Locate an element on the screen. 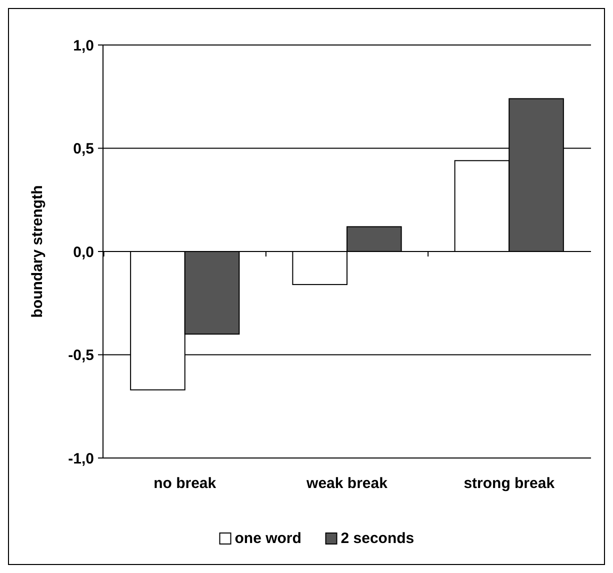  y-tick-label: -1,0 is located at coordinates (81, 459).